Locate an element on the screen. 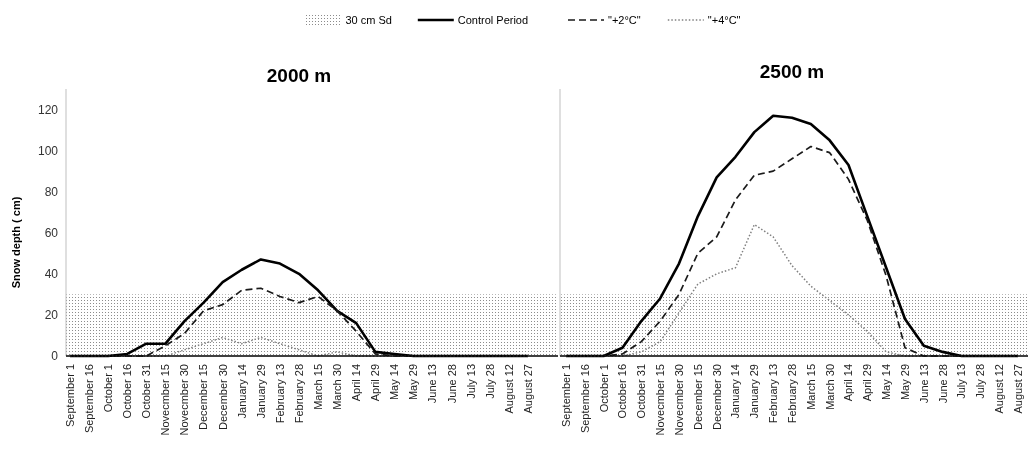 The height and width of the screenshot is (452, 1033). legend-label: Control Period is located at coordinates (493, 19).